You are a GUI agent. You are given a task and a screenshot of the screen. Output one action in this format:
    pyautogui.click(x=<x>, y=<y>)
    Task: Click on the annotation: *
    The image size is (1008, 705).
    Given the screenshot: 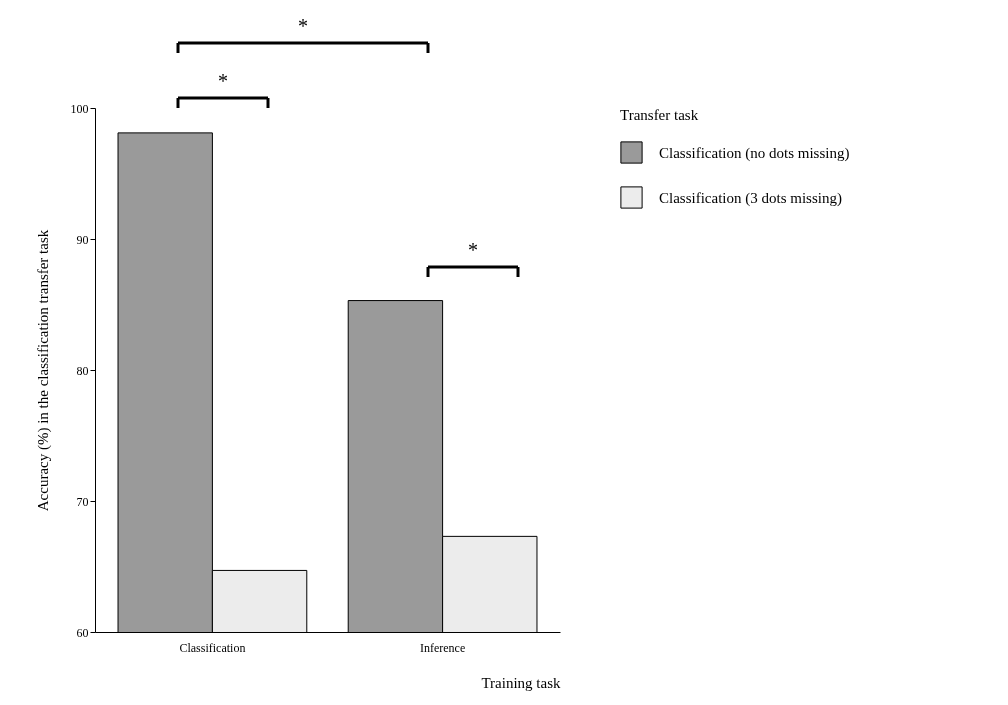 What is the action you would take?
    pyautogui.click(x=473, y=250)
    